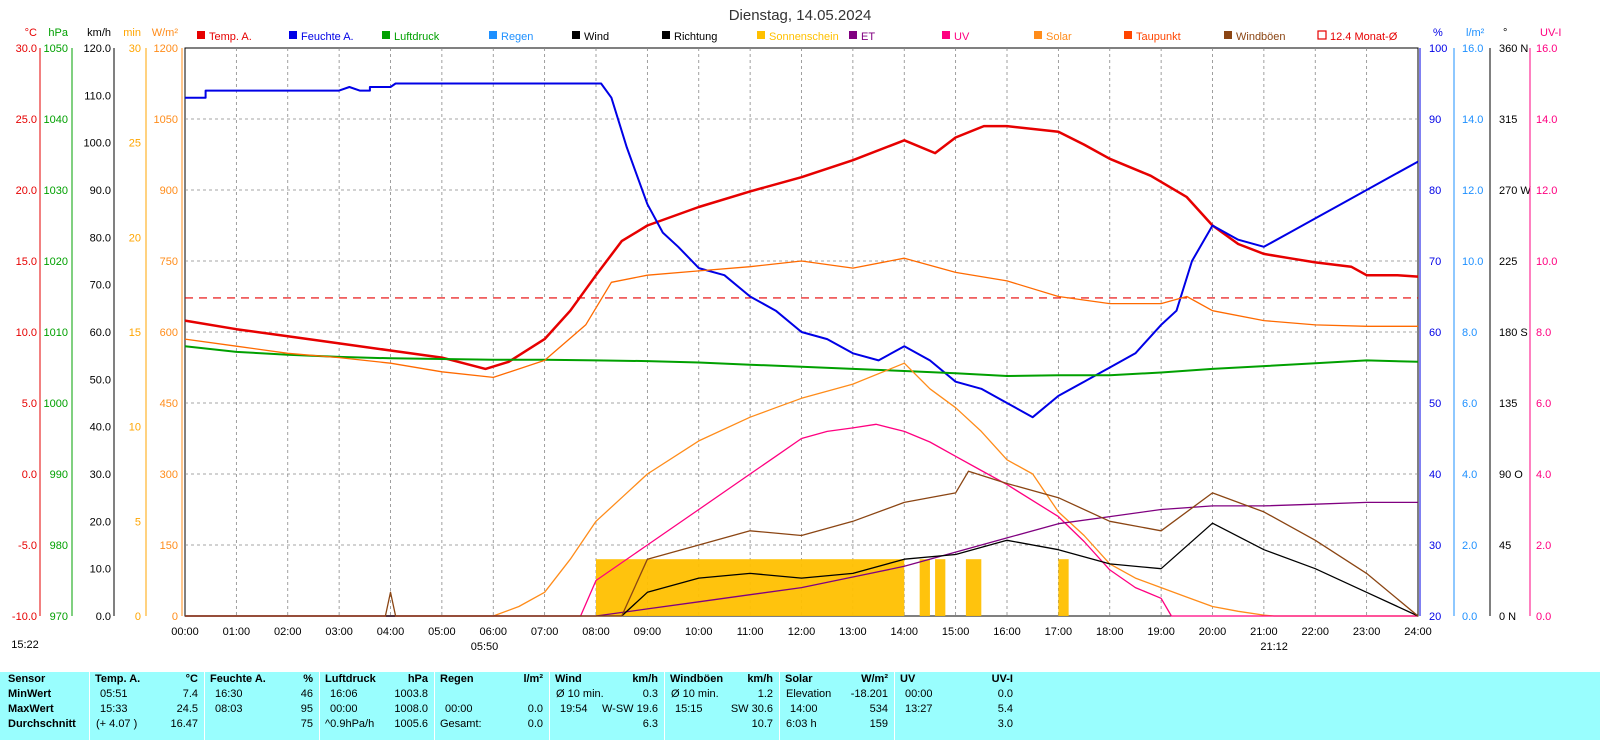 The width and height of the screenshot is (1600, 740). I want to click on axis-tick-left: 750, so click(169, 262).